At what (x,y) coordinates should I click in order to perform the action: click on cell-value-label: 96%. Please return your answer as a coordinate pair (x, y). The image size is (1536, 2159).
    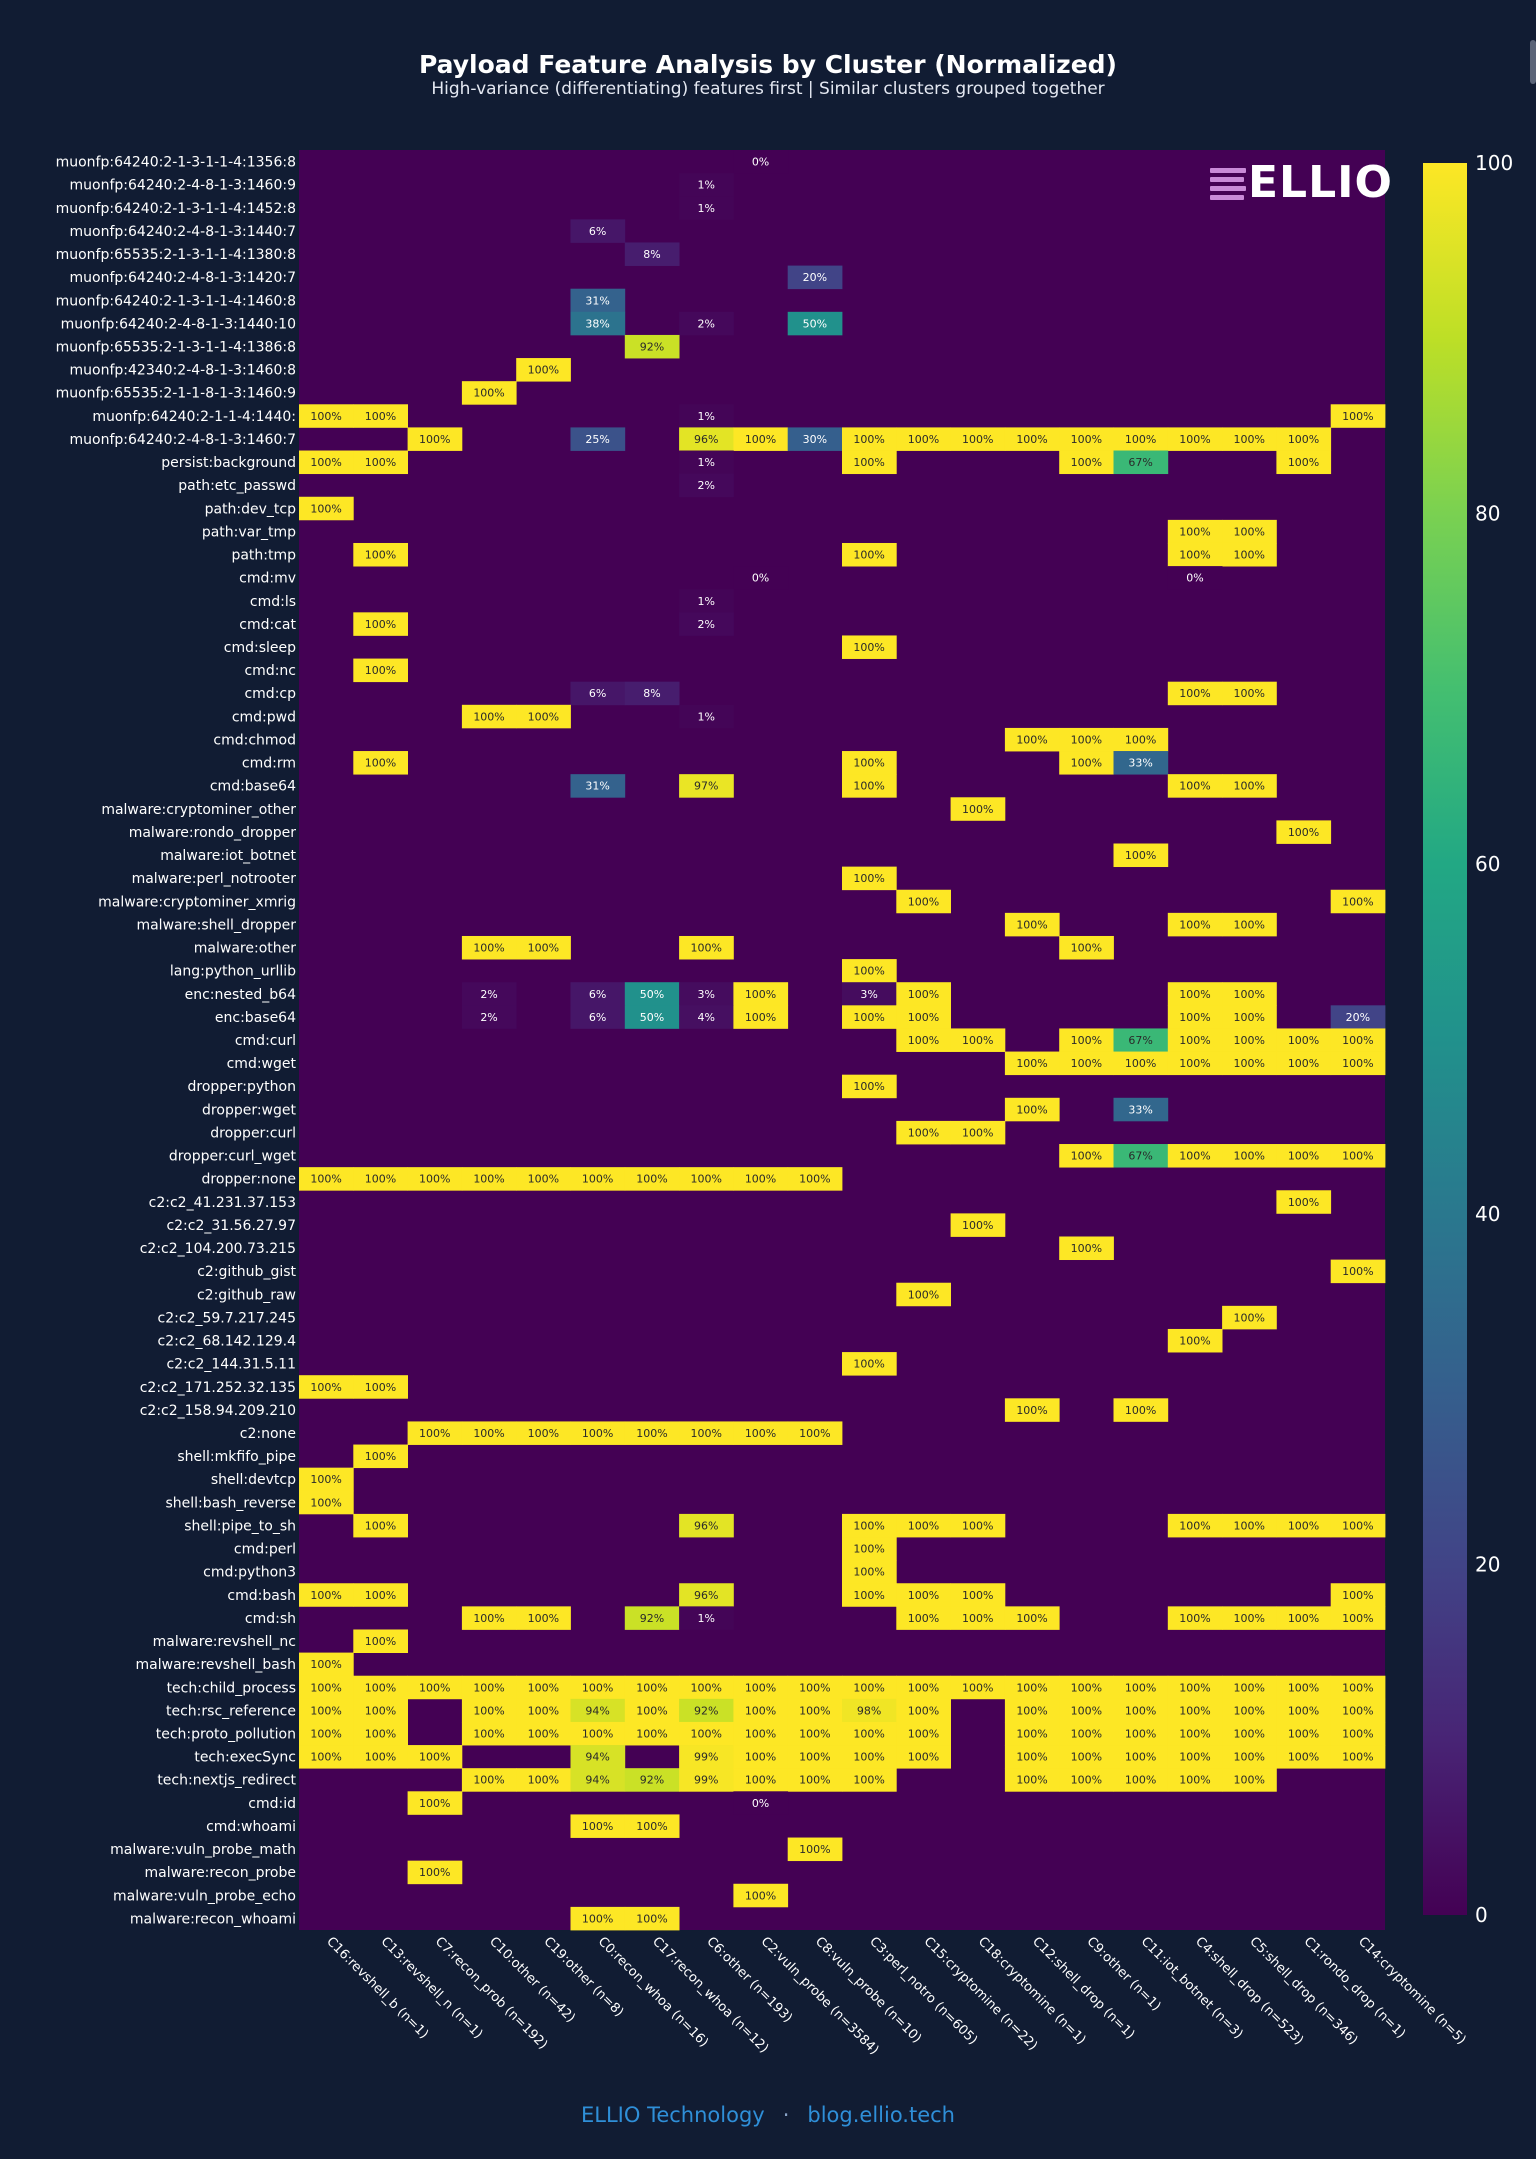
    Looking at the image, I should click on (706, 439).